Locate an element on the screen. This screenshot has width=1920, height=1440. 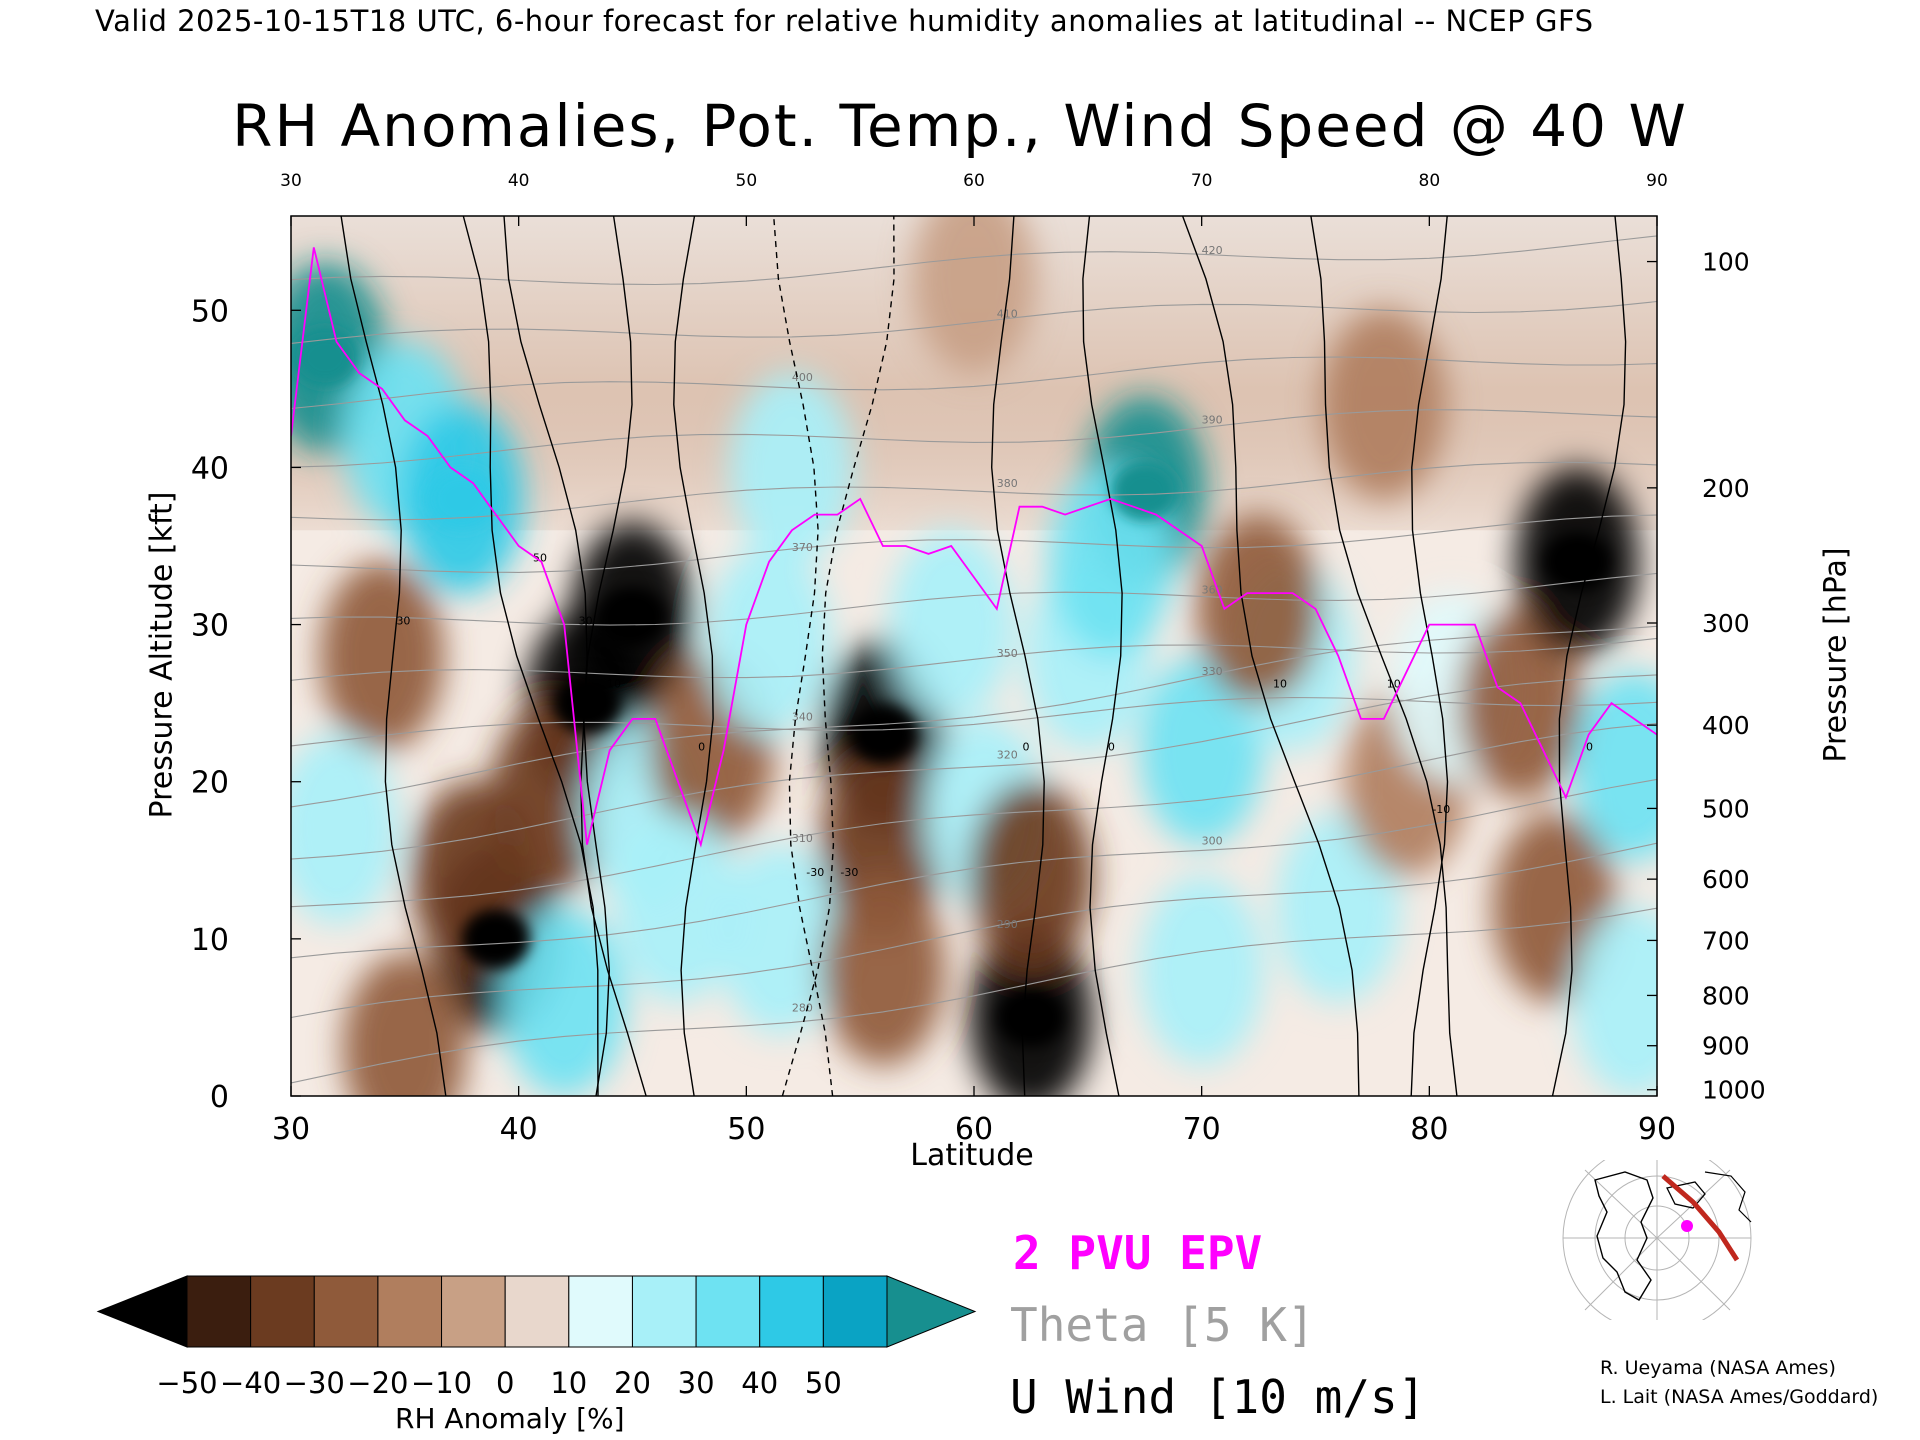
theta-contour-label: 360 is located at coordinates (1212, 589).